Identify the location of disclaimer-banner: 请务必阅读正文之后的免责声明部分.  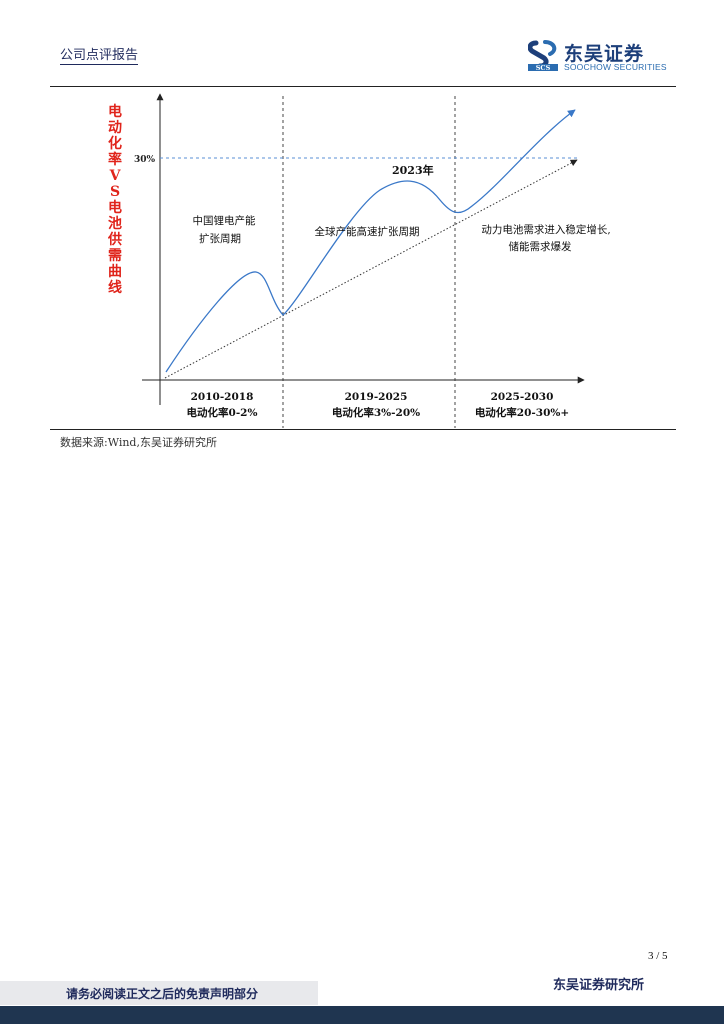
(159, 993).